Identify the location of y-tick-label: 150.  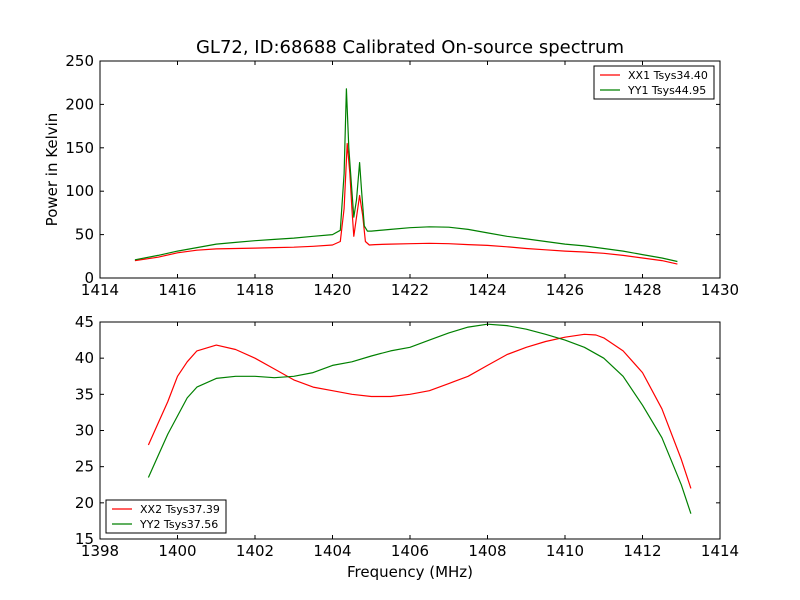
(79, 148).